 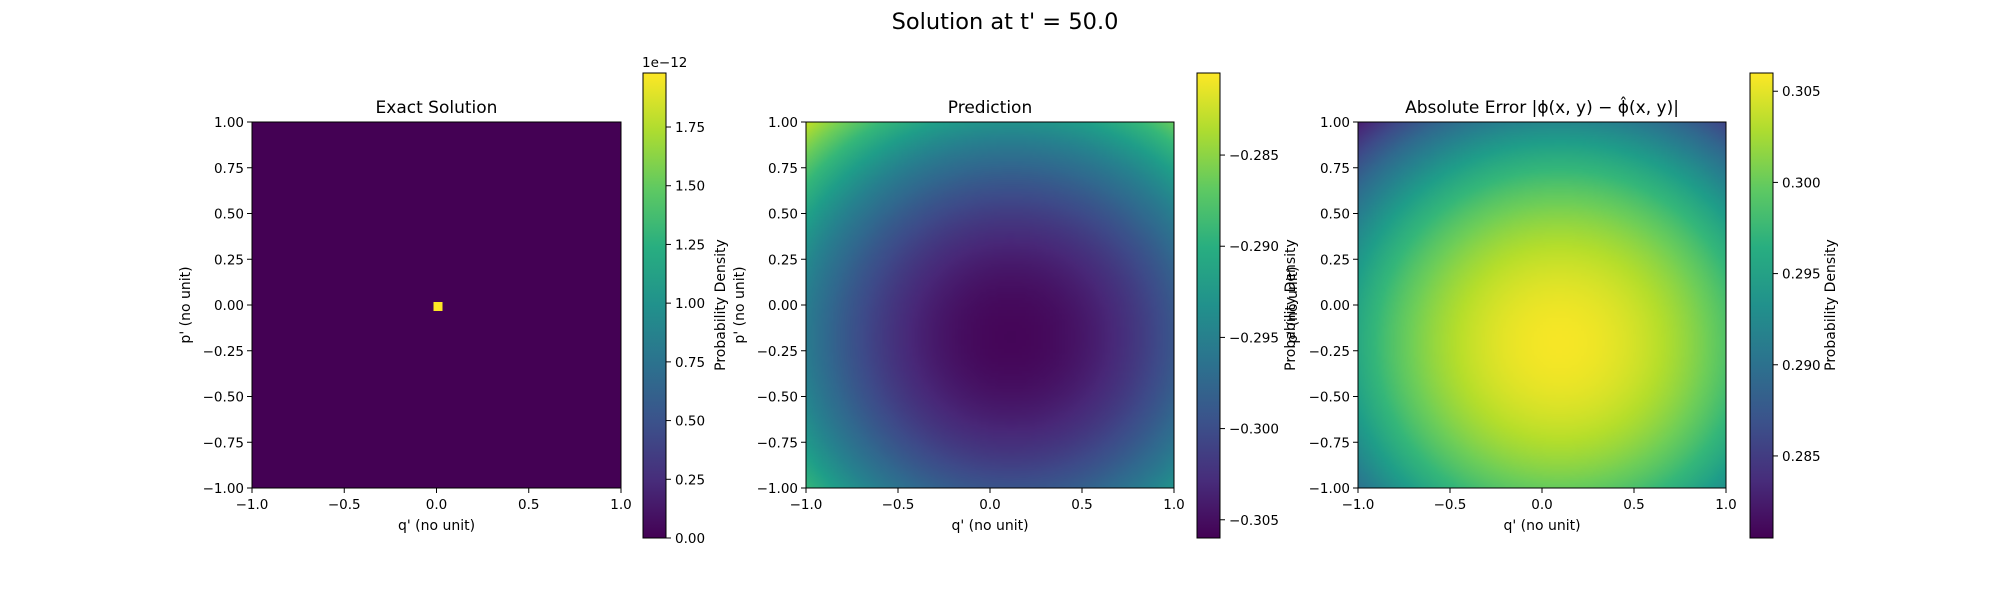 I want to click on y-label-exact: p' (no unit), so click(x=186, y=304).